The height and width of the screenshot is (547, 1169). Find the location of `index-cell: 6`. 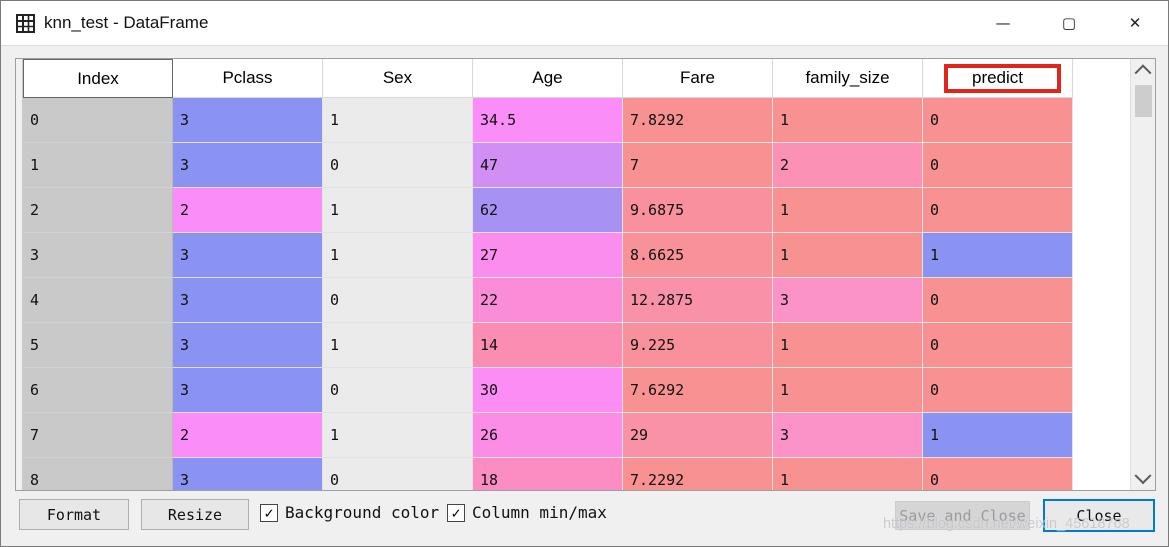

index-cell: 6 is located at coordinates (98, 390).